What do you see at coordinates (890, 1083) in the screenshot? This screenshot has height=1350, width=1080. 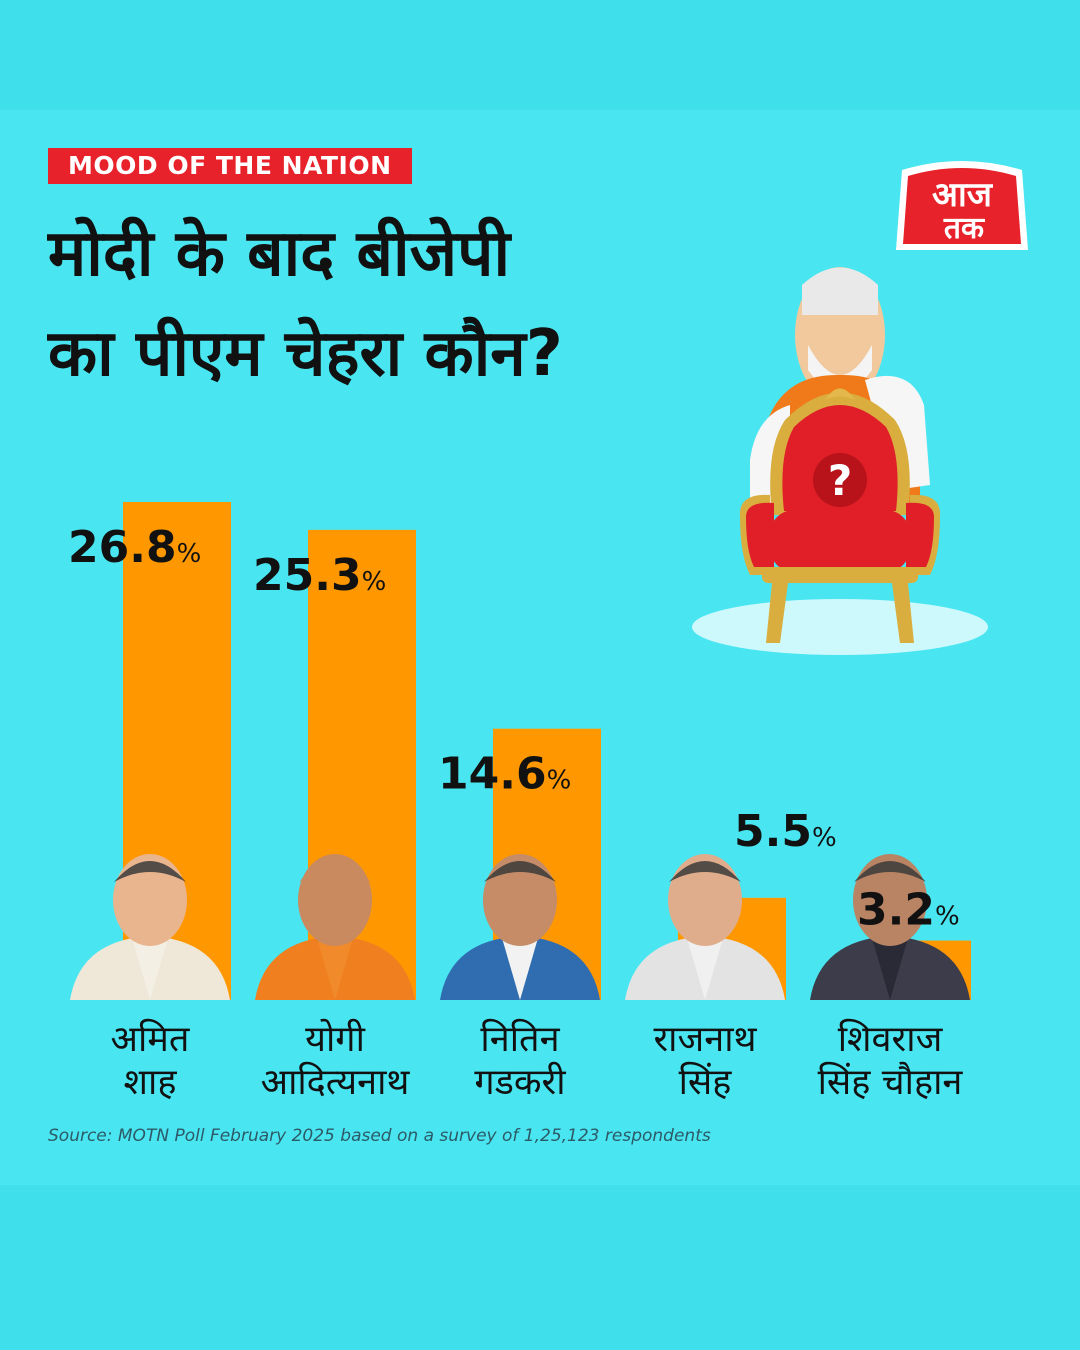 I see `category-label-line-2: सिंह चौहान` at bounding box center [890, 1083].